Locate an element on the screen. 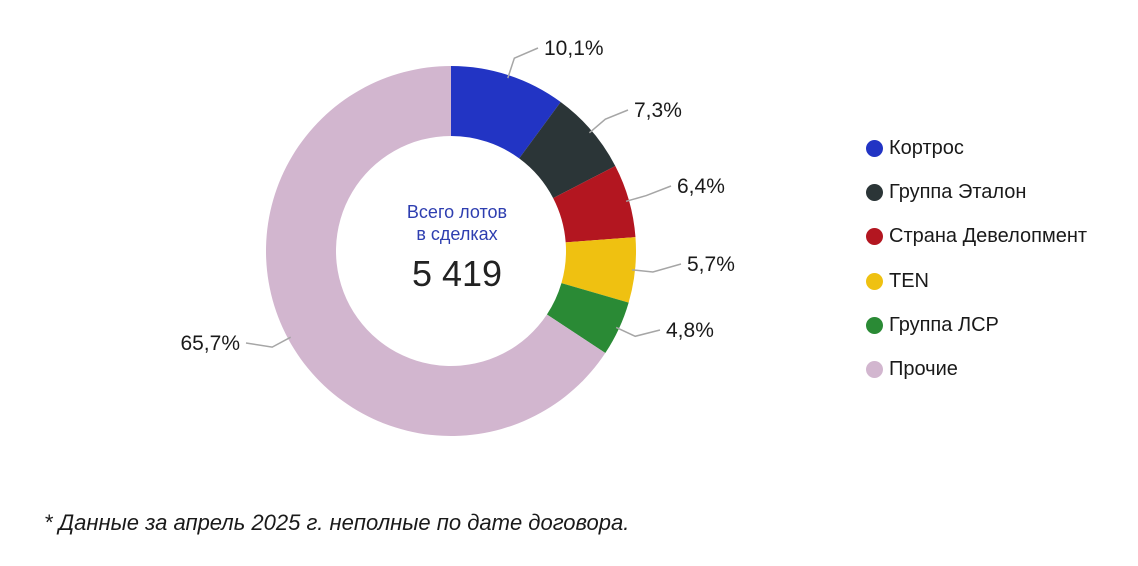 This screenshot has height=566, width=1138. legend-label: TEN is located at coordinates (909, 280).